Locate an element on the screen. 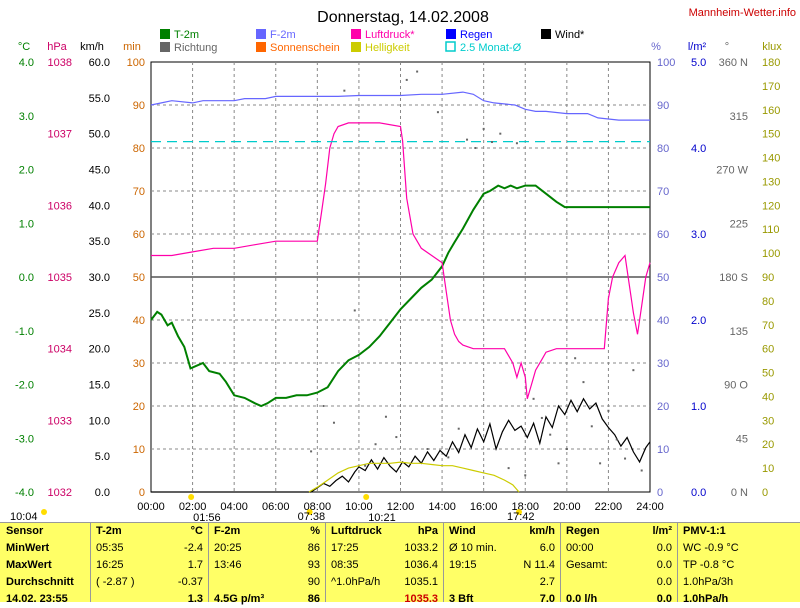 Image resolution: width=800 pixels, height=608 pixels. series-helligkeit is located at coordinates (414, 477).